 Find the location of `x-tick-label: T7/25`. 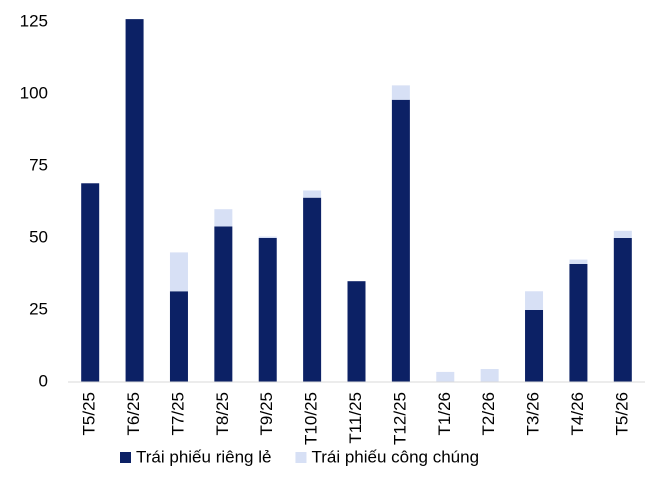

x-tick-label: T7/25 is located at coordinates (177, 413).